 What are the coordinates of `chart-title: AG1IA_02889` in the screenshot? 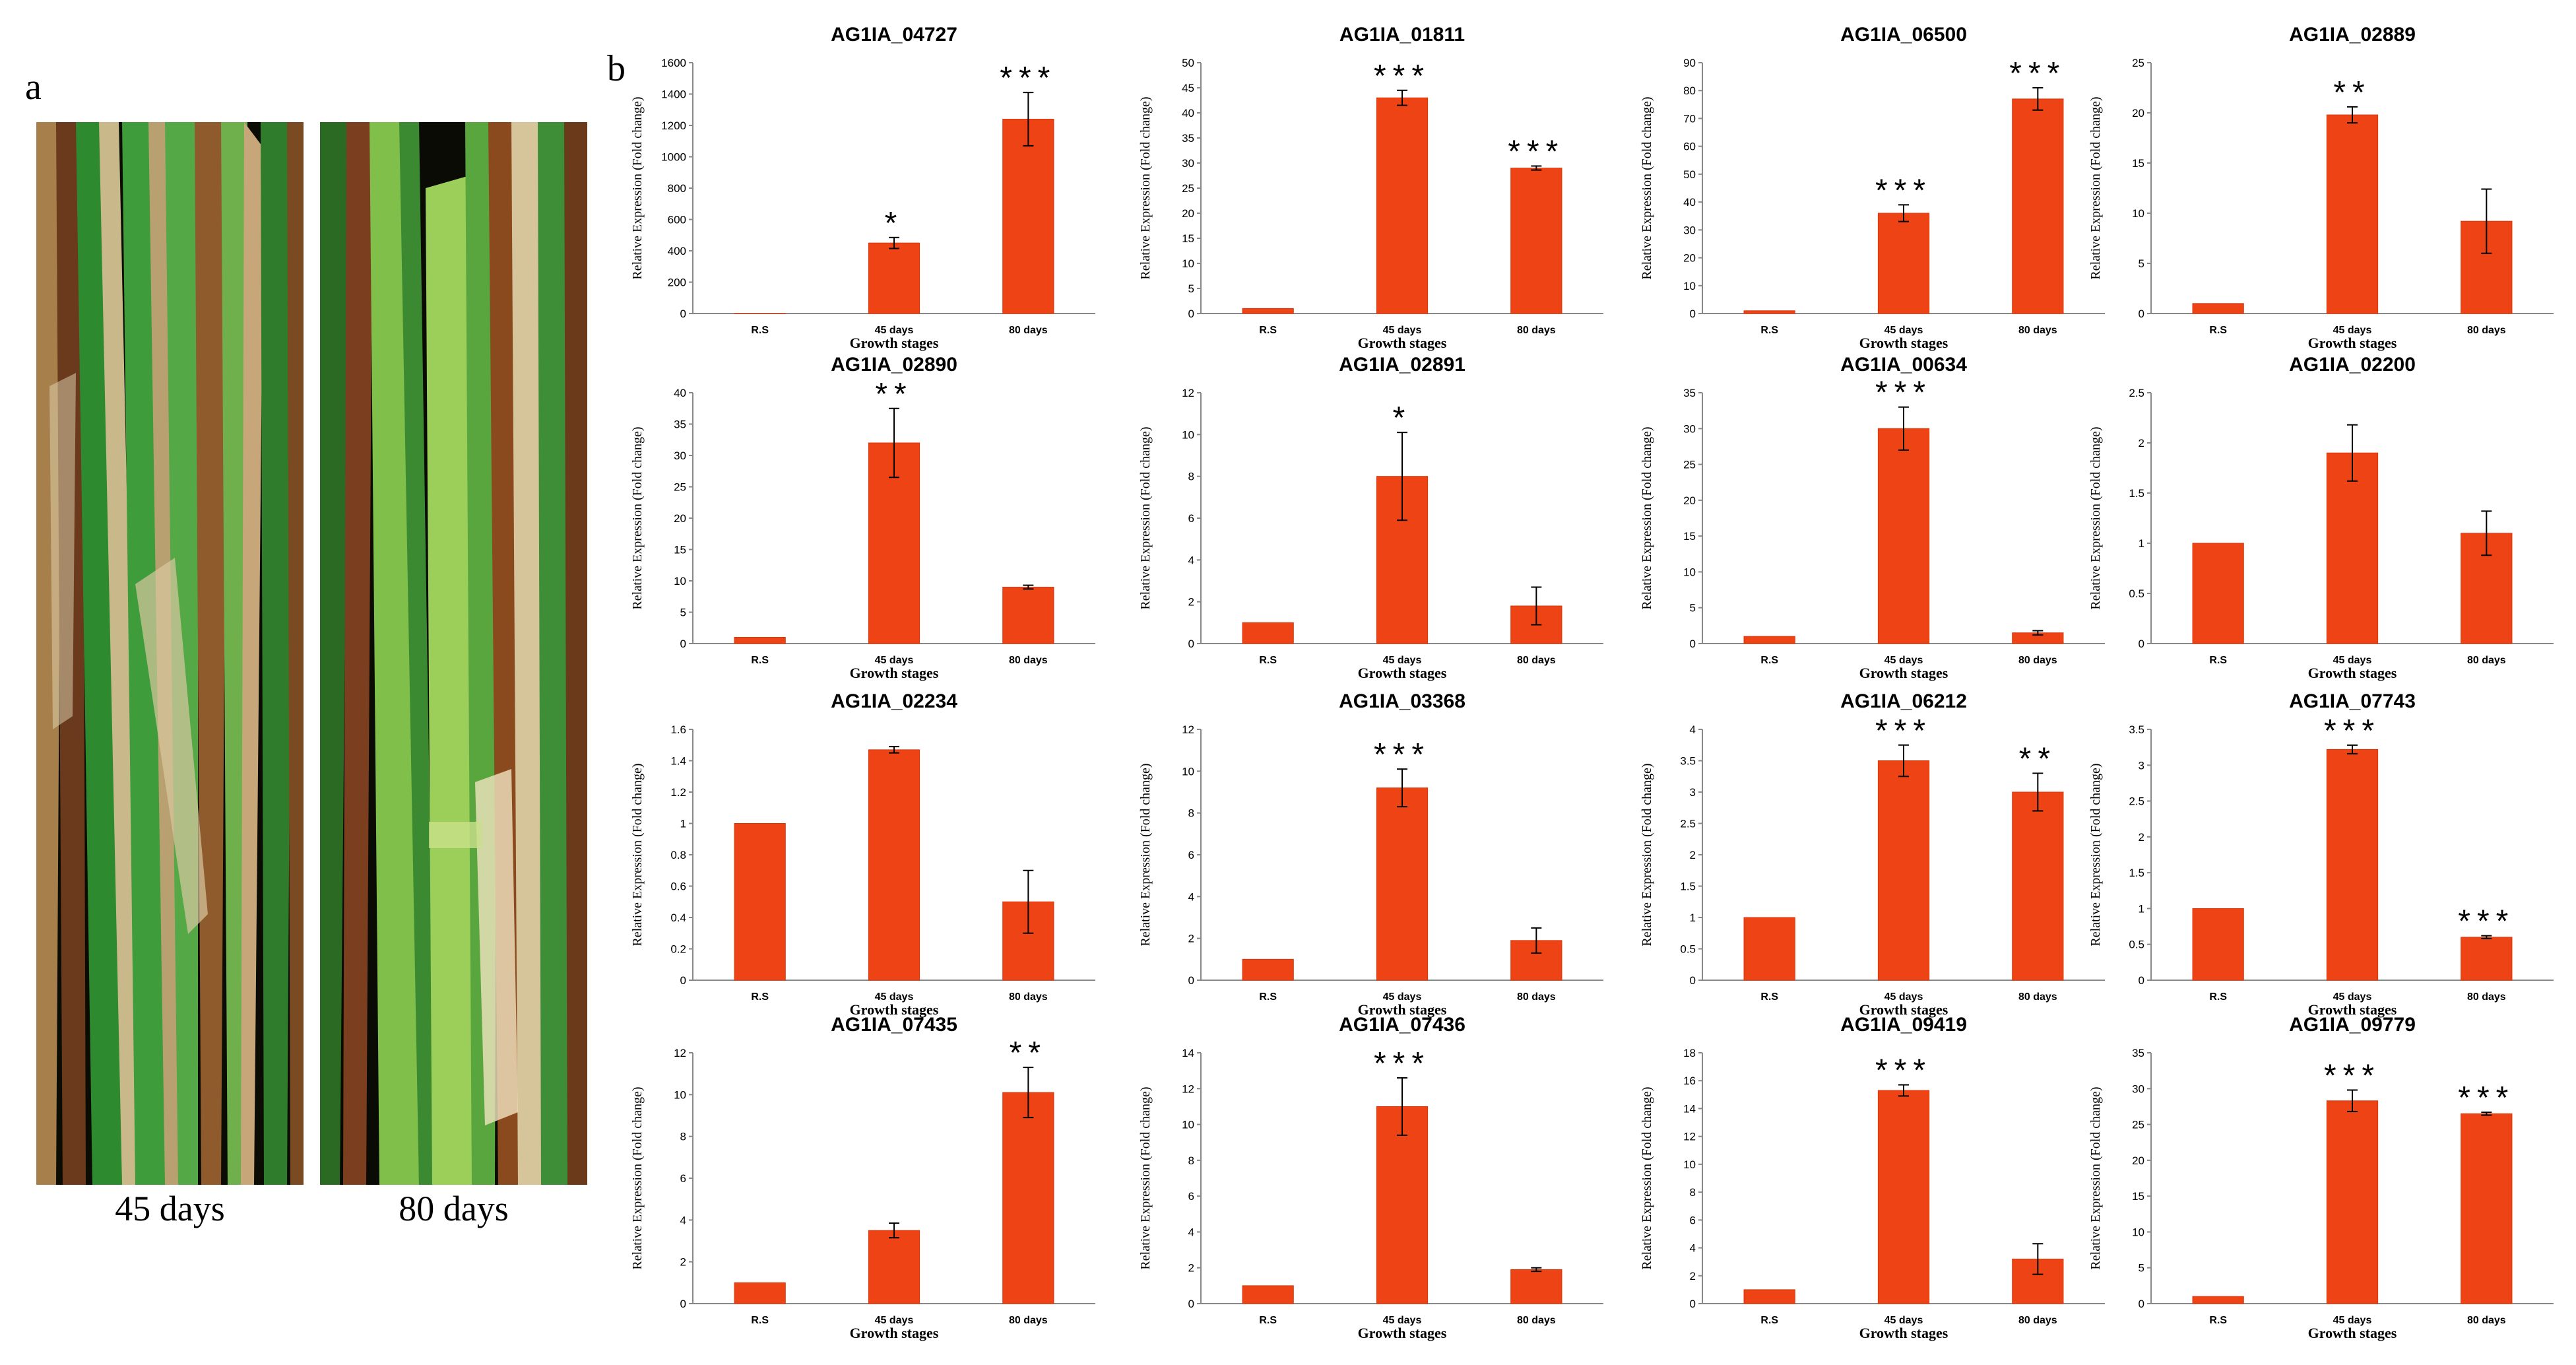 It's located at (2352, 35).